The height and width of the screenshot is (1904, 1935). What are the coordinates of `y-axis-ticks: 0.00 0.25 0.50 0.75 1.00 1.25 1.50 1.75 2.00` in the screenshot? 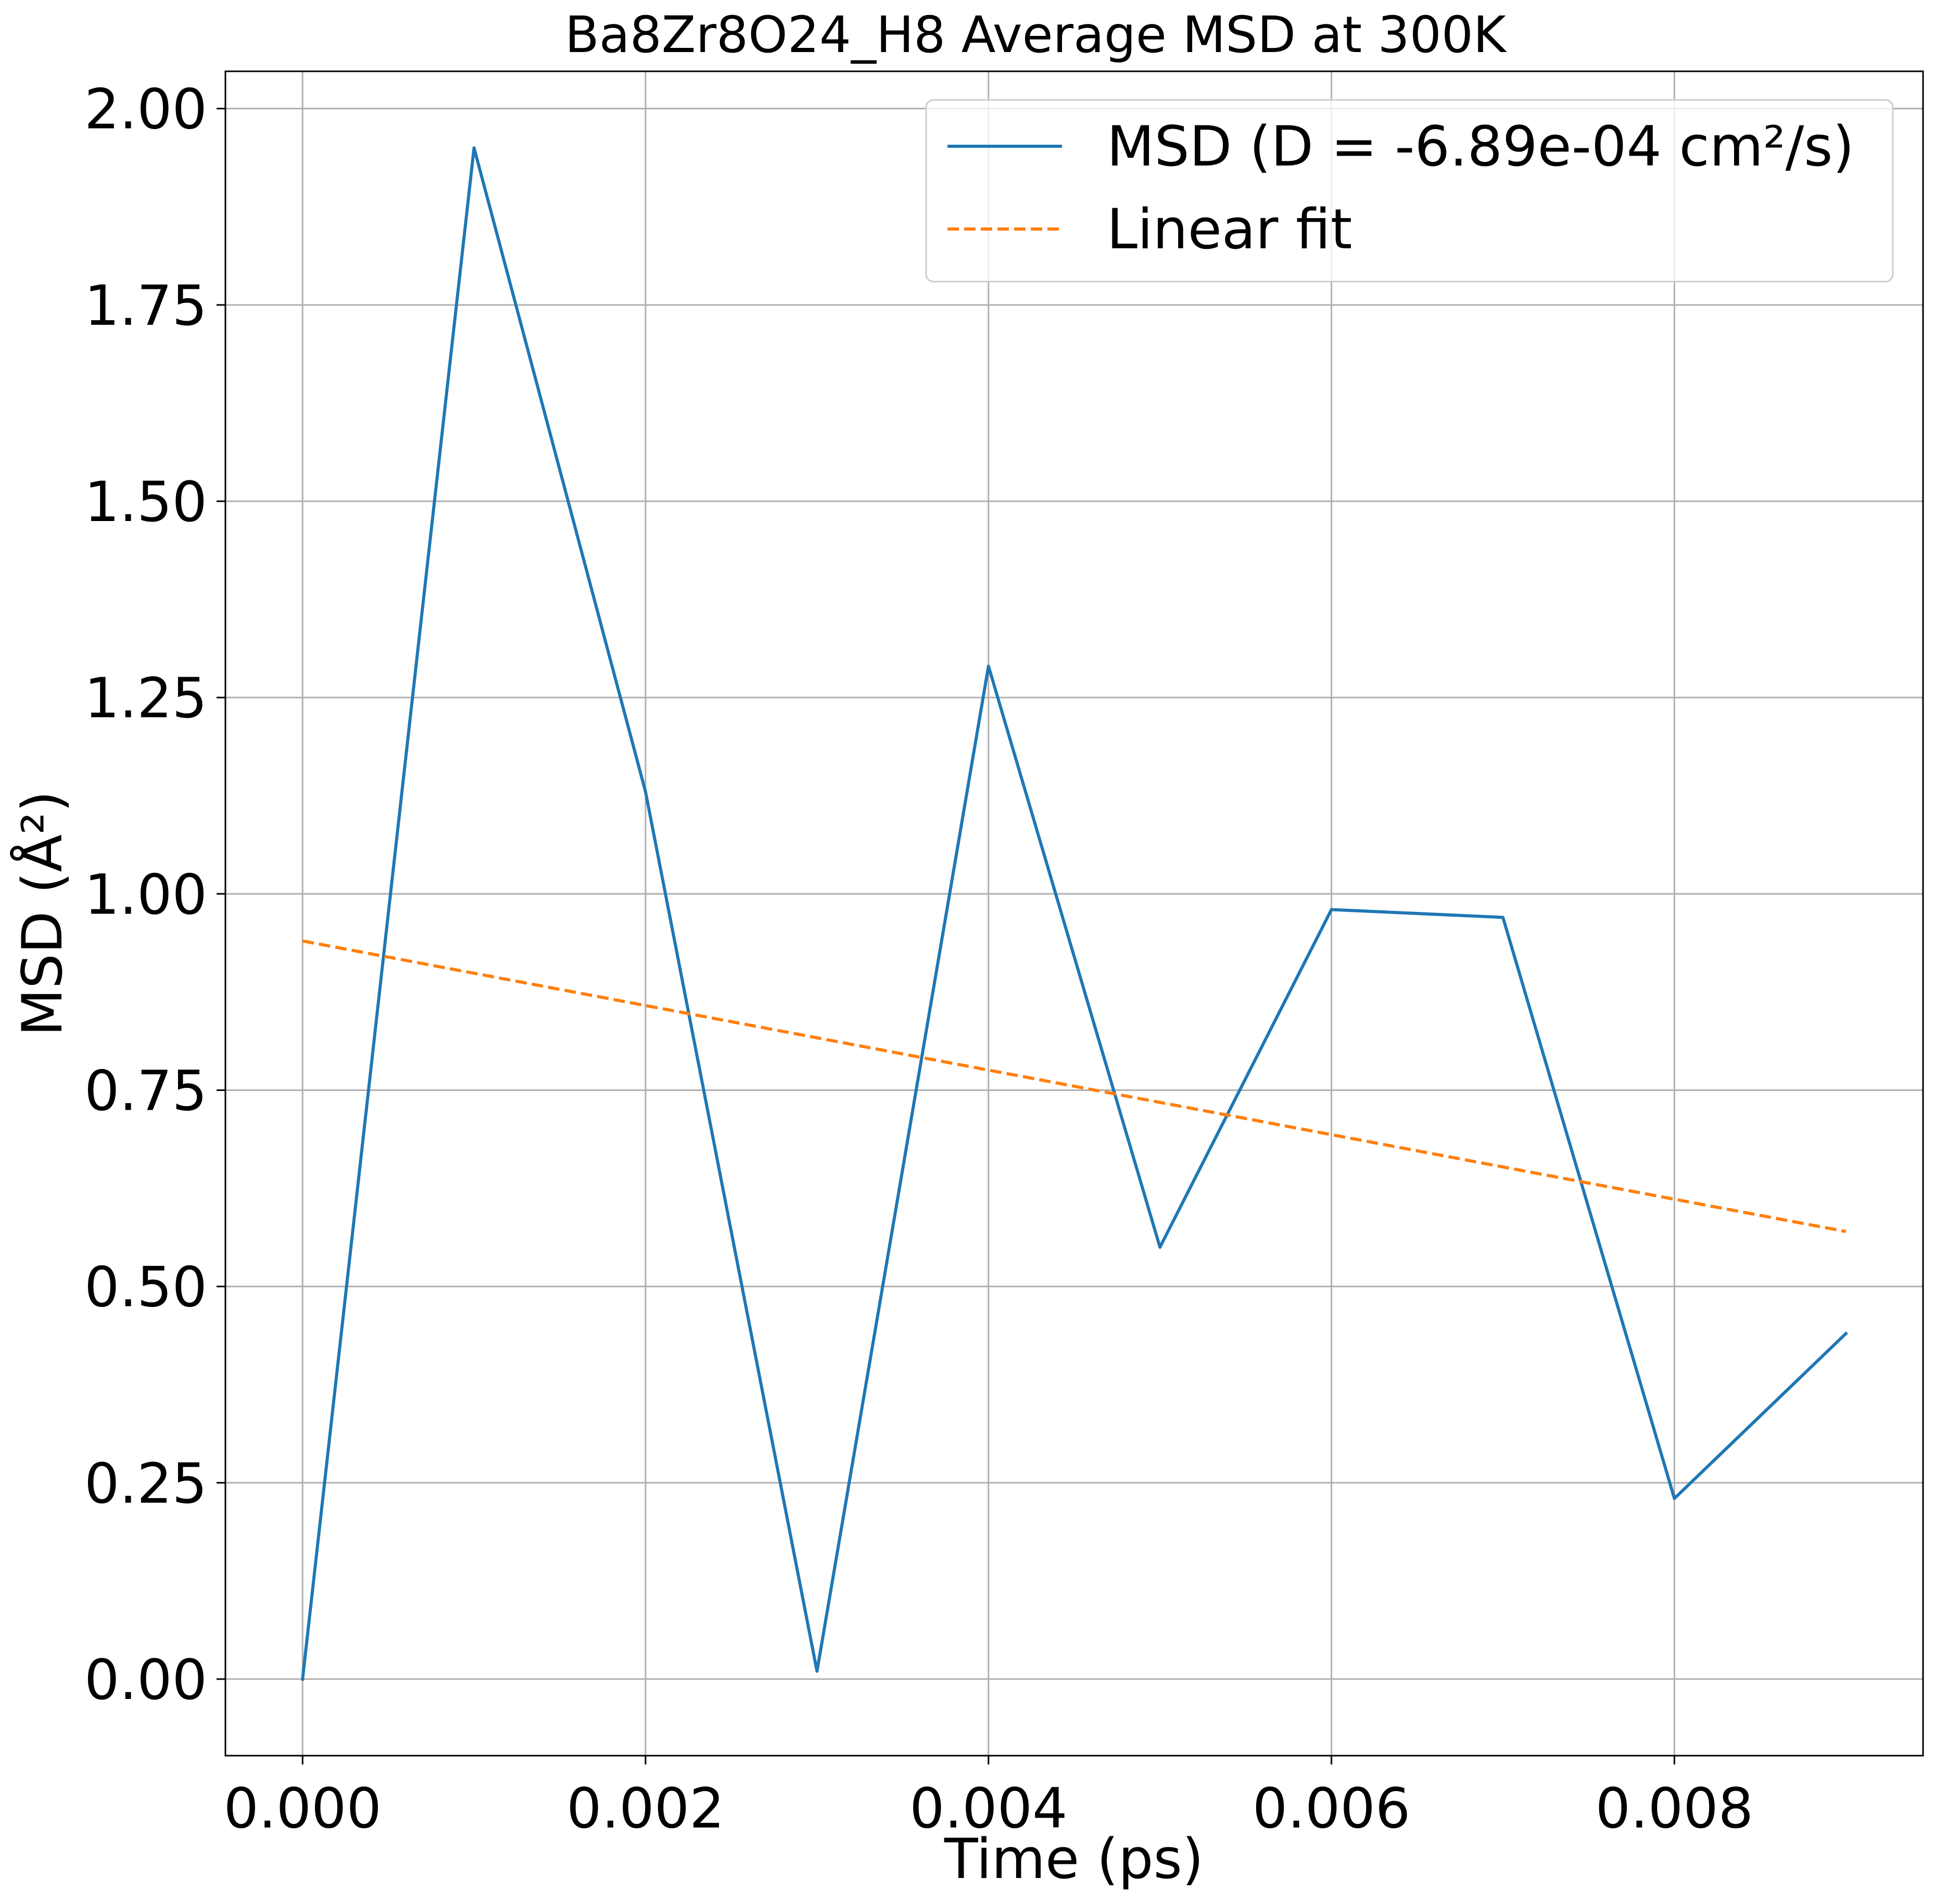 It's located at (154, 895).